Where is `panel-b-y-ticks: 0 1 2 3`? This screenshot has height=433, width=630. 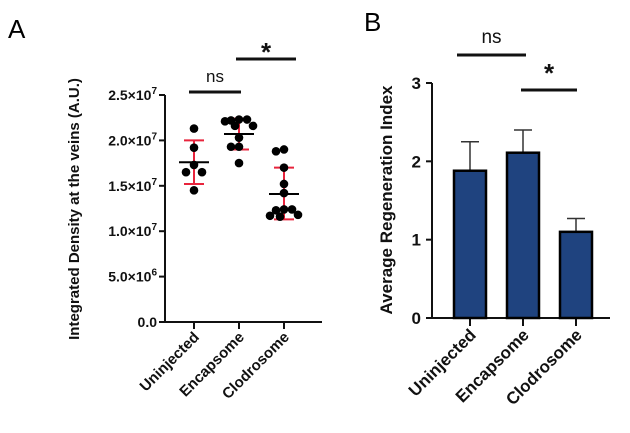 panel-b-y-ticks: 0 1 2 3 is located at coordinates (422, 201).